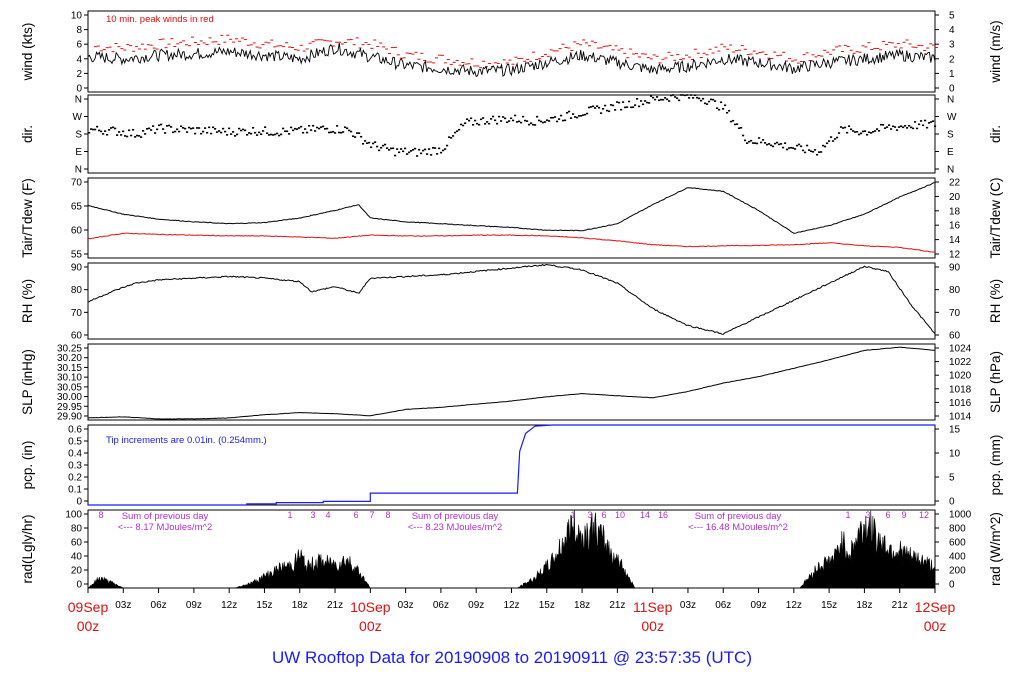 This screenshot has width=1024, height=700. What do you see at coordinates (547, 605) in the screenshot?
I see `x-hour-label: 15z` at bounding box center [547, 605].